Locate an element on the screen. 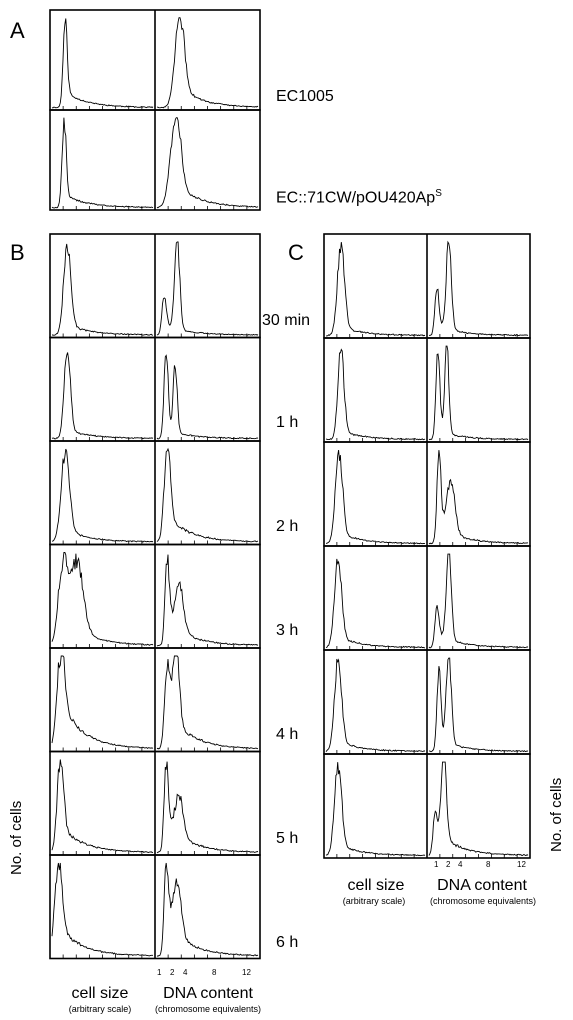 This screenshot has width=573, height=1020. c-dna-tick-2: 2 is located at coordinates (448, 864).